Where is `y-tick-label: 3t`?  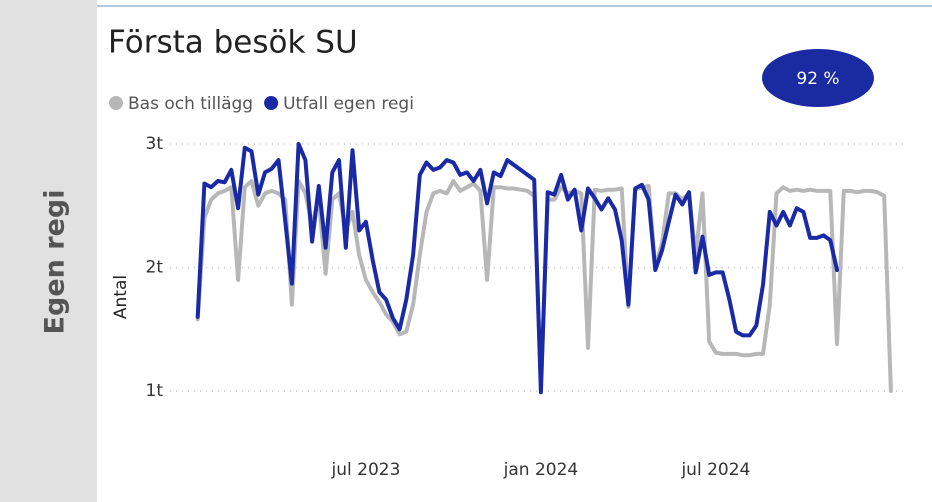
y-tick-label: 3t is located at coordinates (155, 144).